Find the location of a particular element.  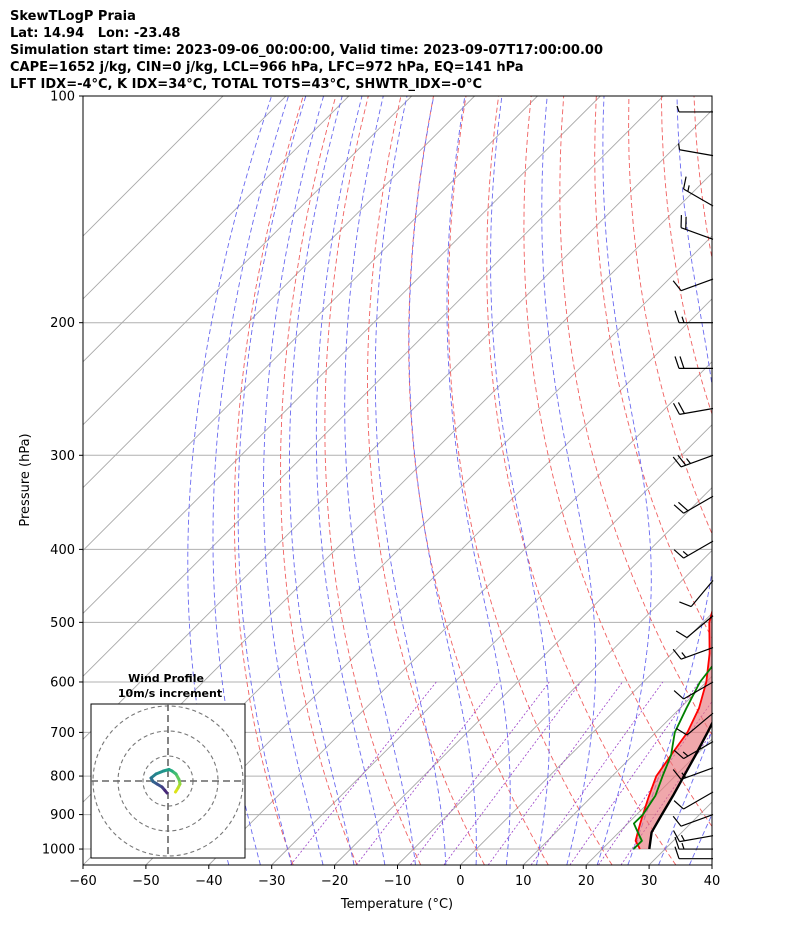

x-tick-label: −40 is located at coordinates (208, 881).